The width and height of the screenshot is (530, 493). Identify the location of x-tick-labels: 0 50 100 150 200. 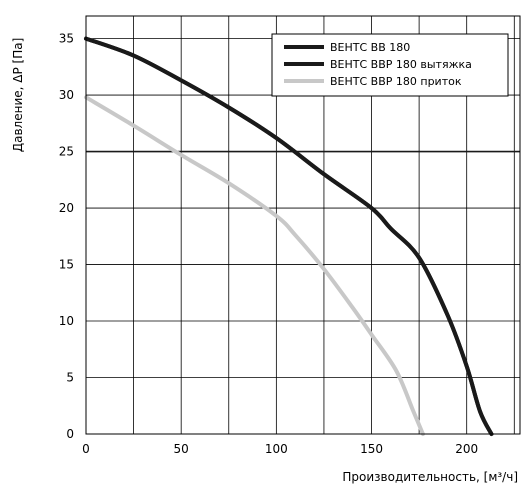
(280, 449).